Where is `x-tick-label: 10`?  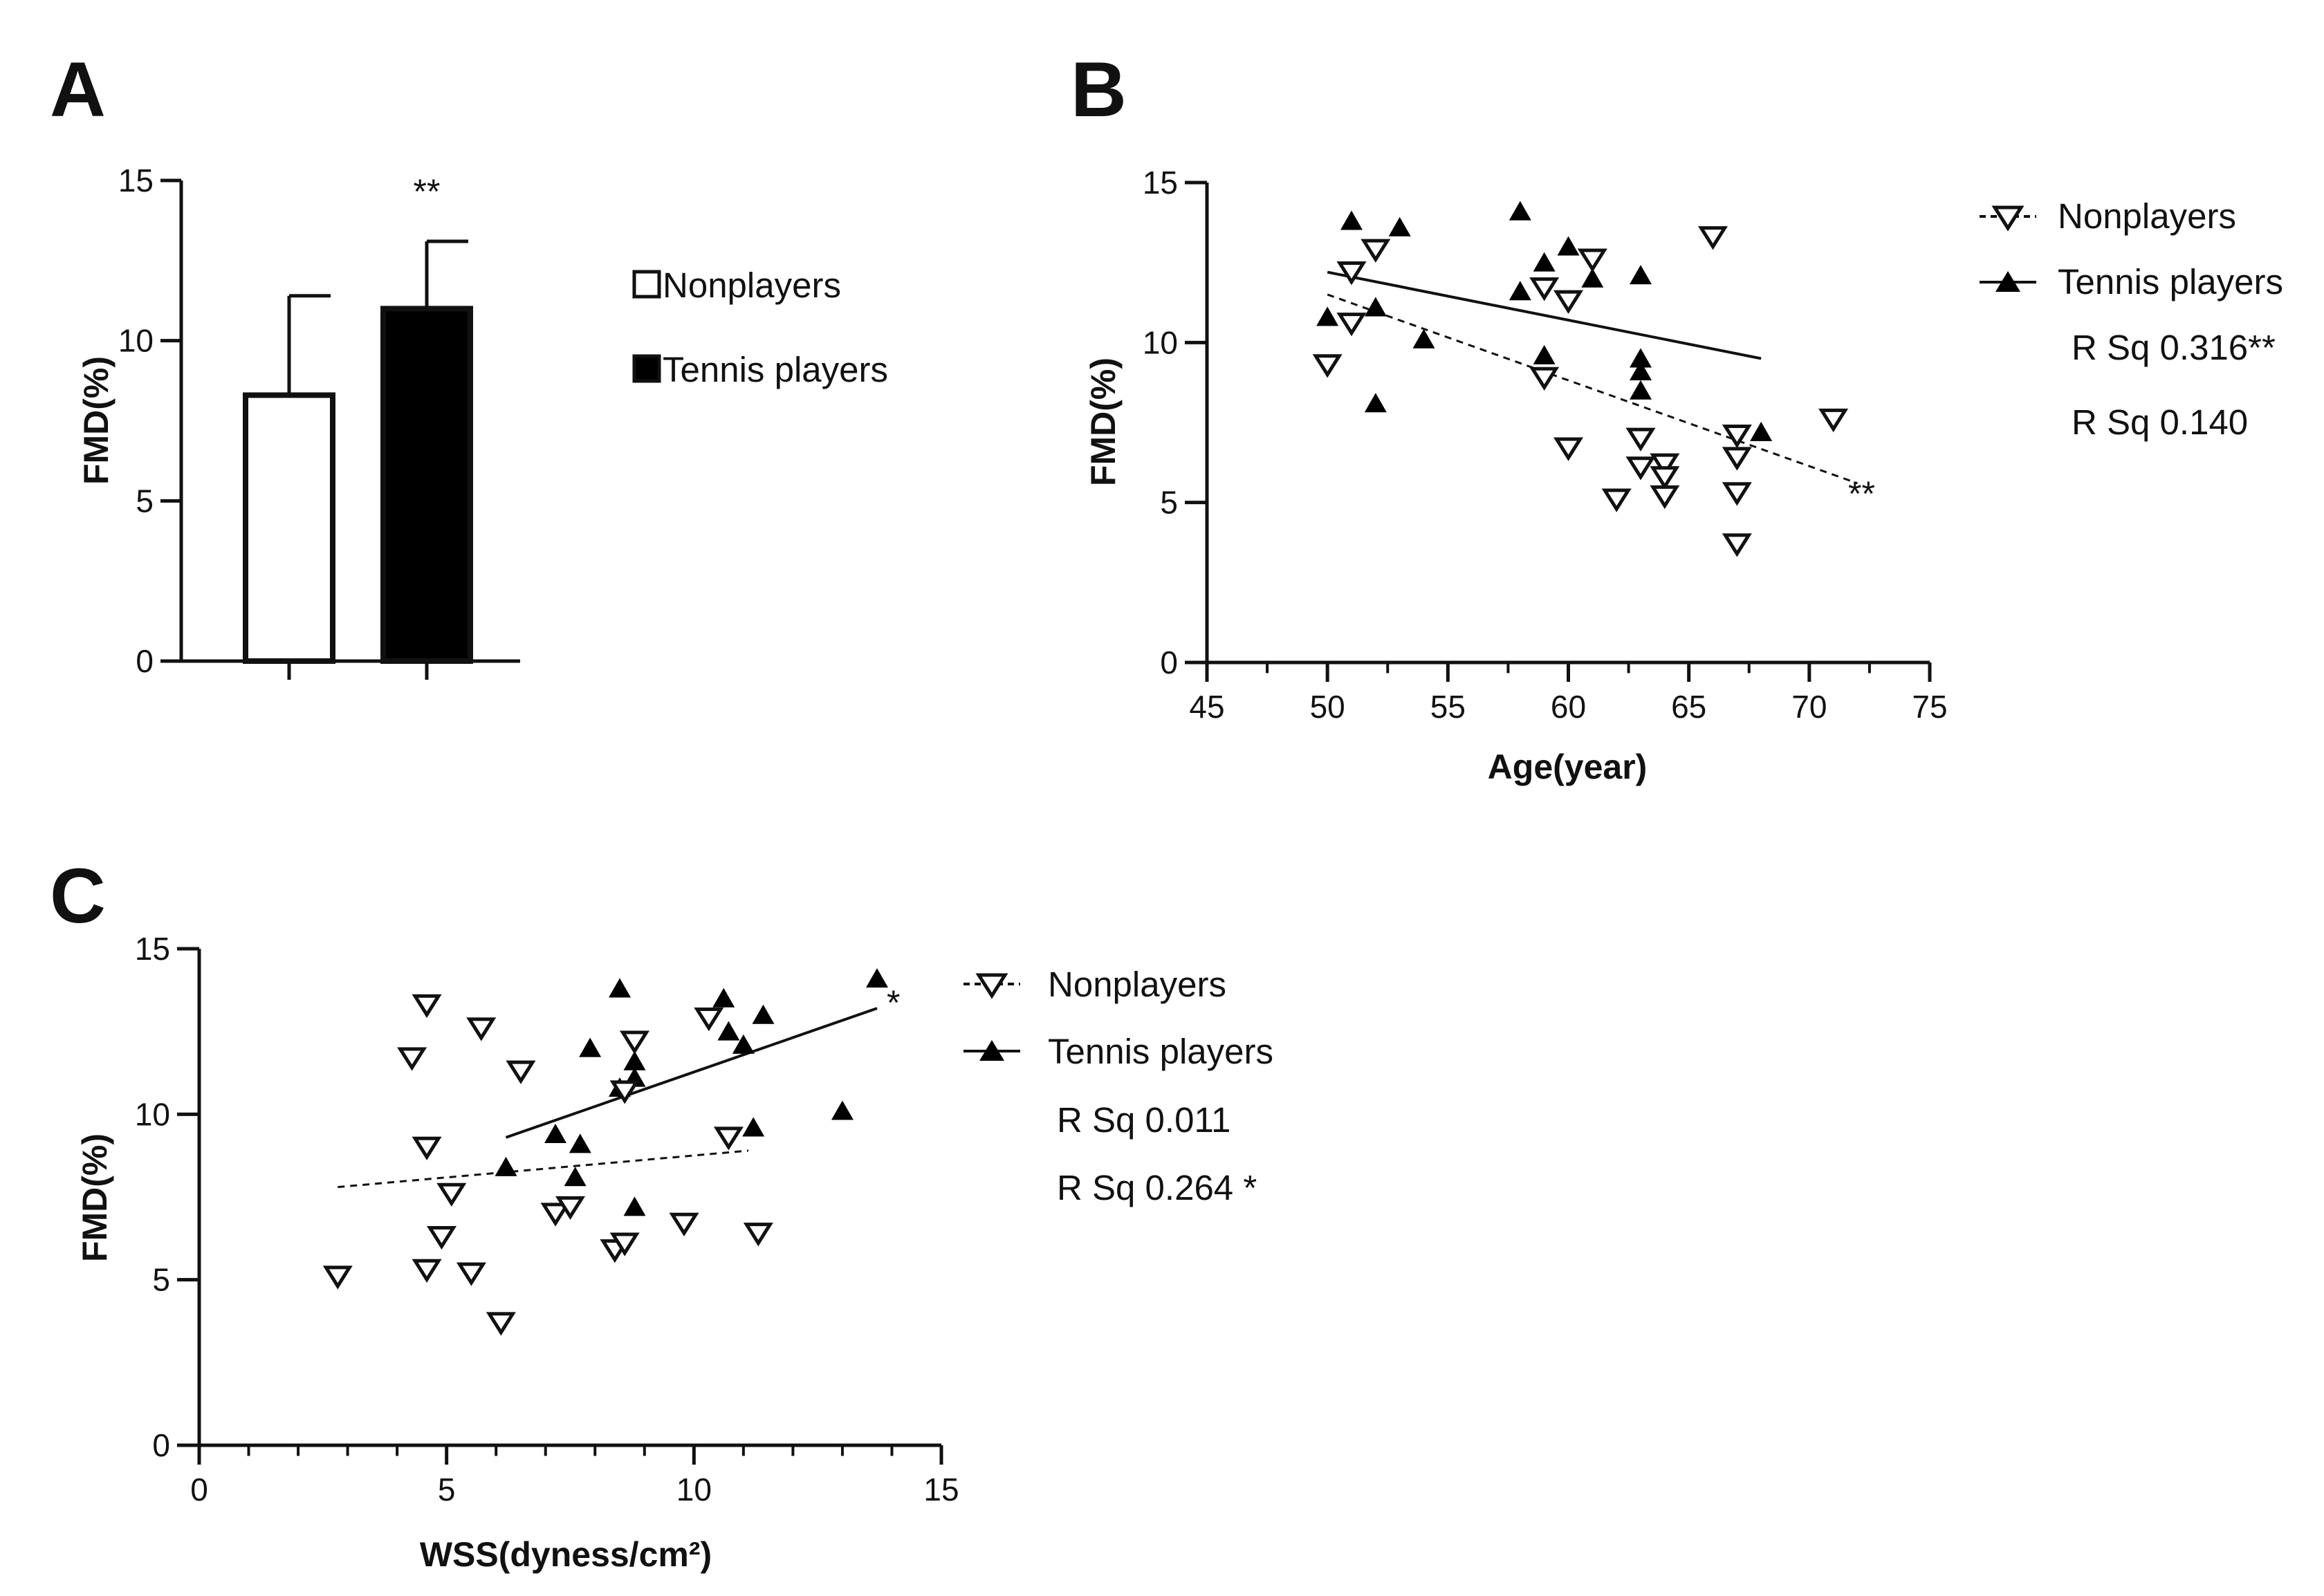
x-tick-label: 10 is located at coordinates (694, 1490).